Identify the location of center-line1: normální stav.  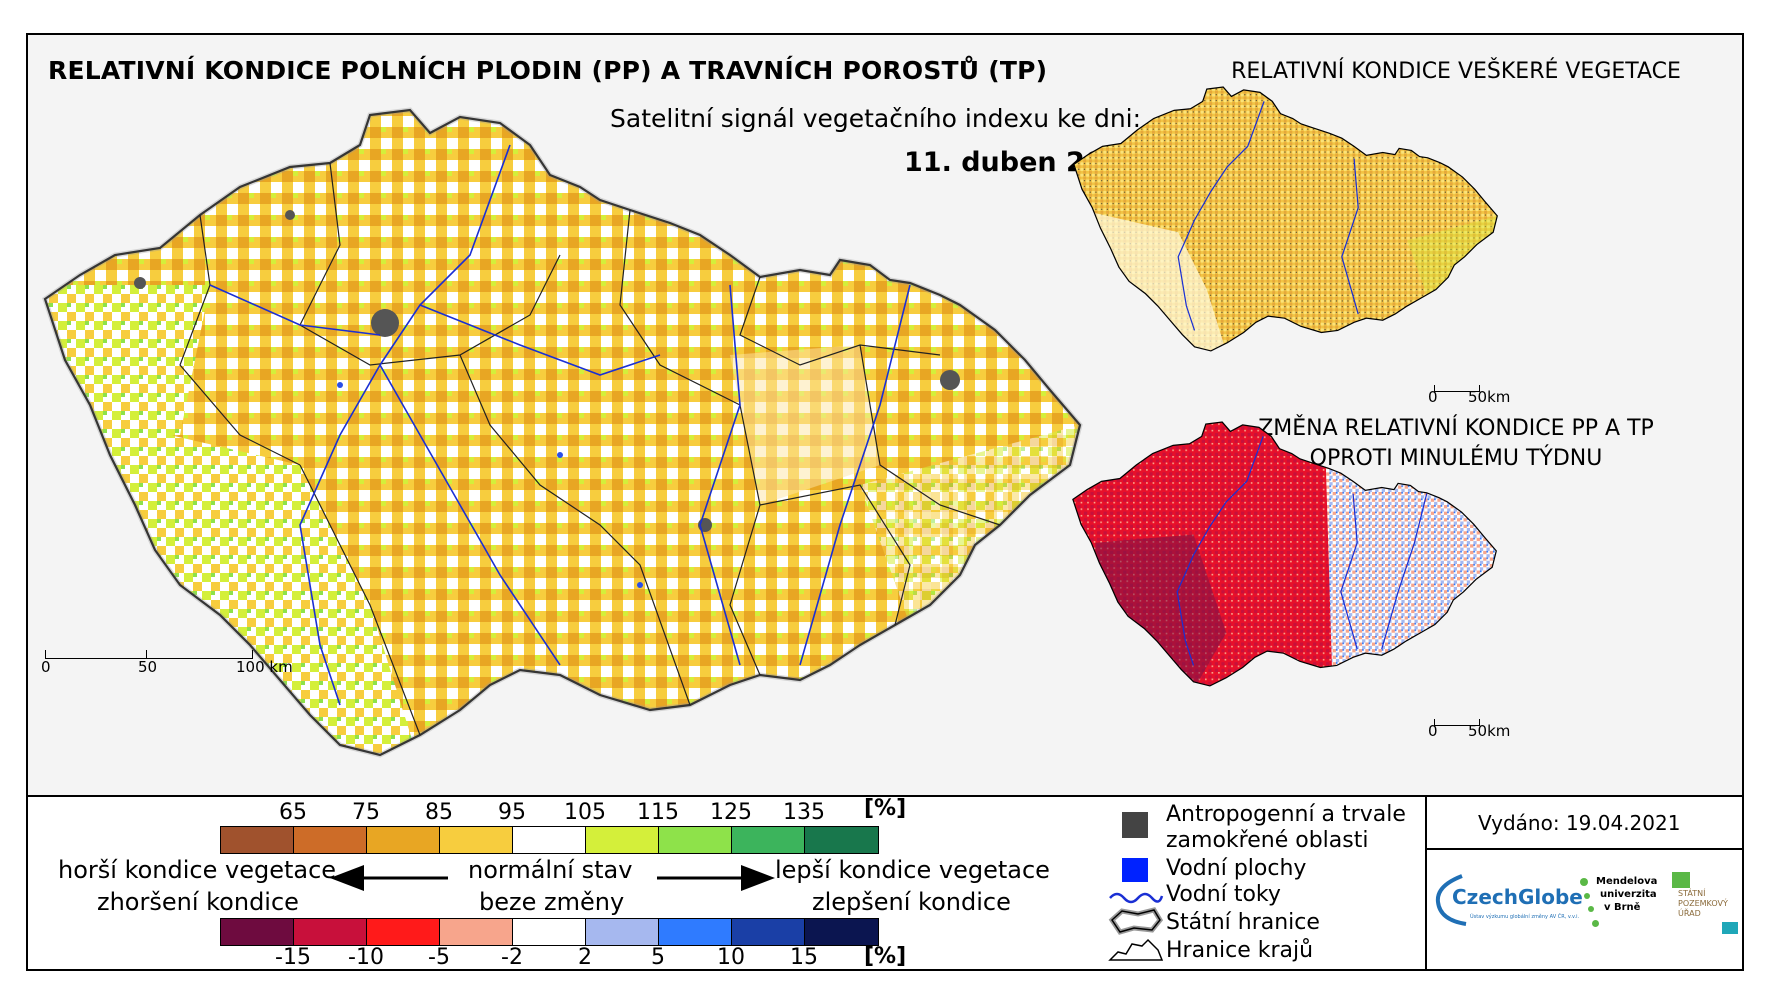
(550, 870).